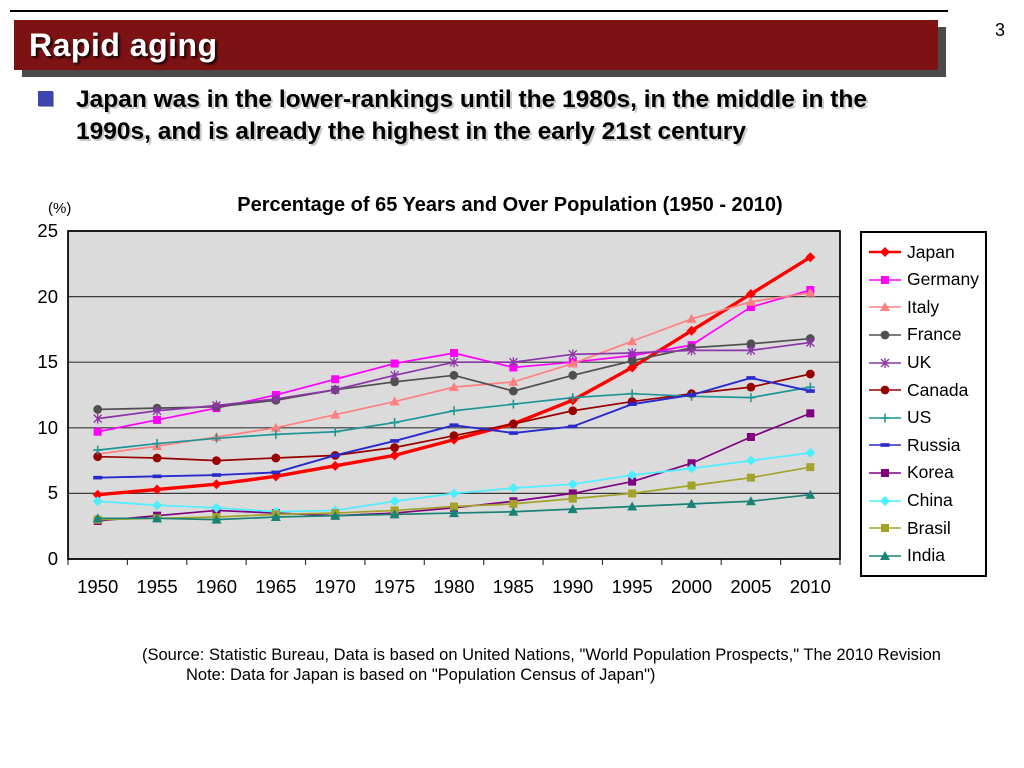 Image resolution: width=1024 pixels, height=768 pixels. What do you see at coordinates (885, 528) in the screenshot?
I see `square-marker-icon` at bounding box center [885, 528].